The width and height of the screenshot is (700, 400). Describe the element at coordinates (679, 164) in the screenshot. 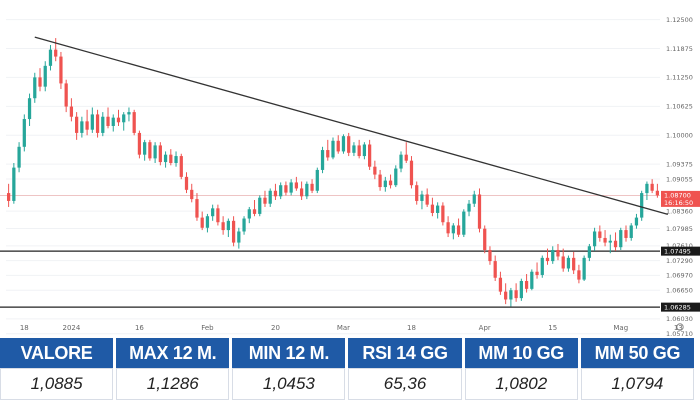

I see `y-tick-label: 1.09375` at that location.